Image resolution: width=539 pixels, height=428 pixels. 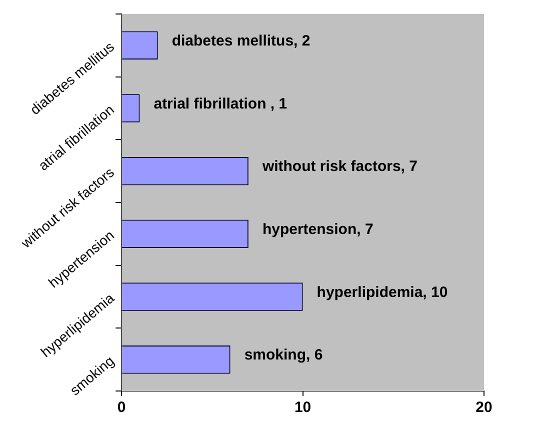 What do you see at coordinates (283, 355) in the screenshot?
I see `data-label: smoking, 6` at bounding box center [283, 355].